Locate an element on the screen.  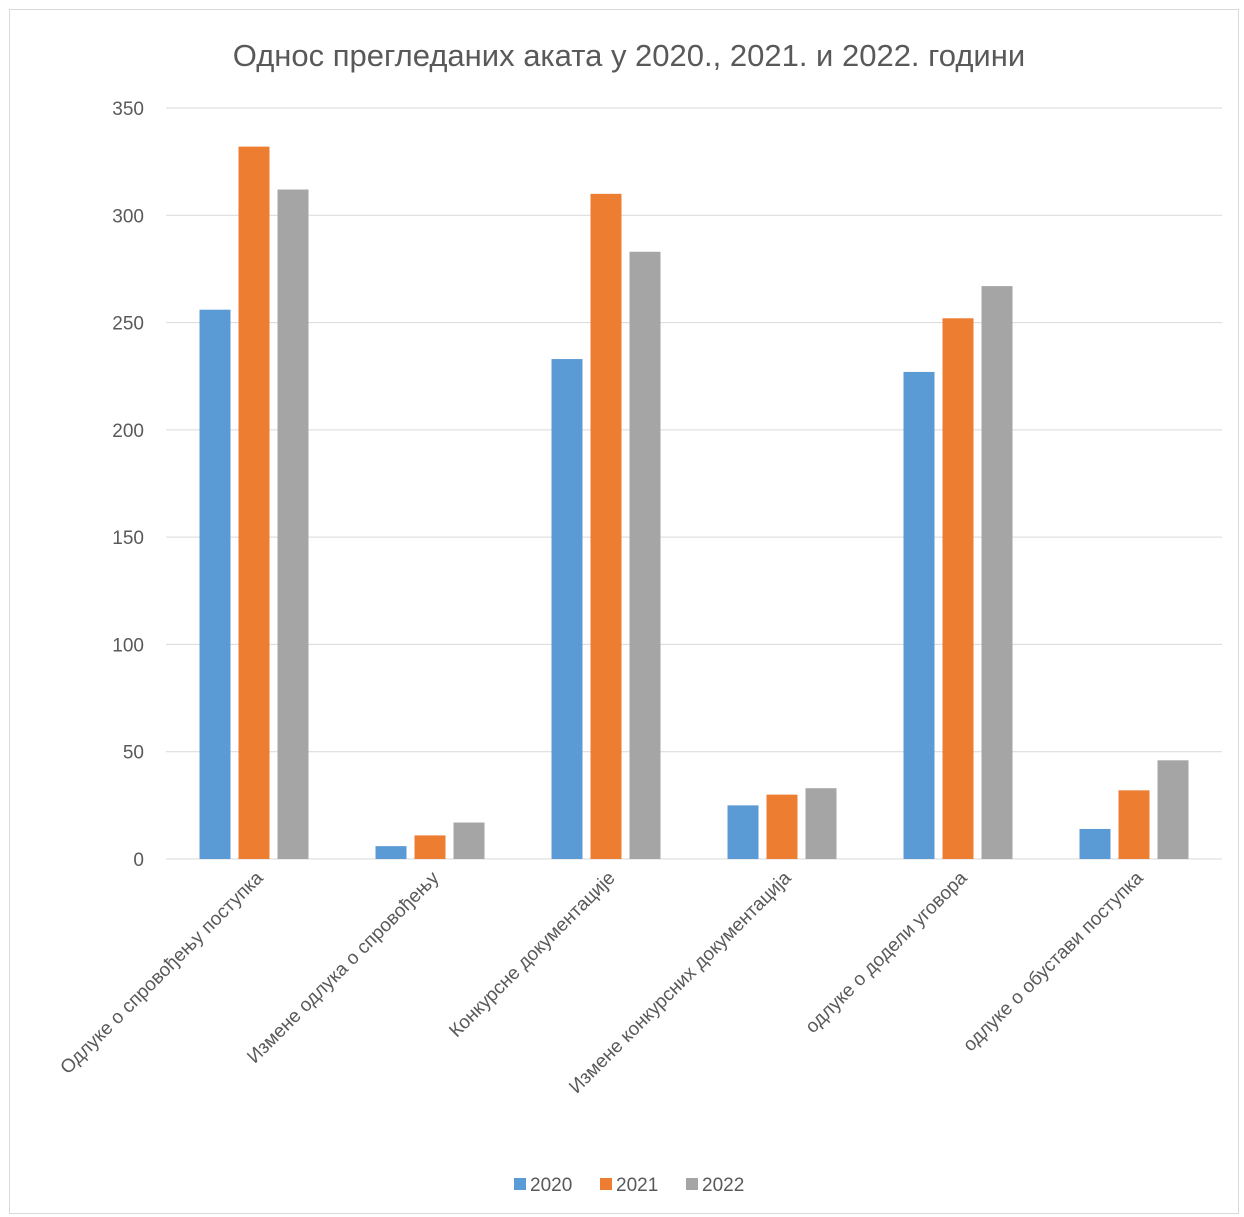
legend-label-2020: 2020 is located at coordinates (551, 1185).